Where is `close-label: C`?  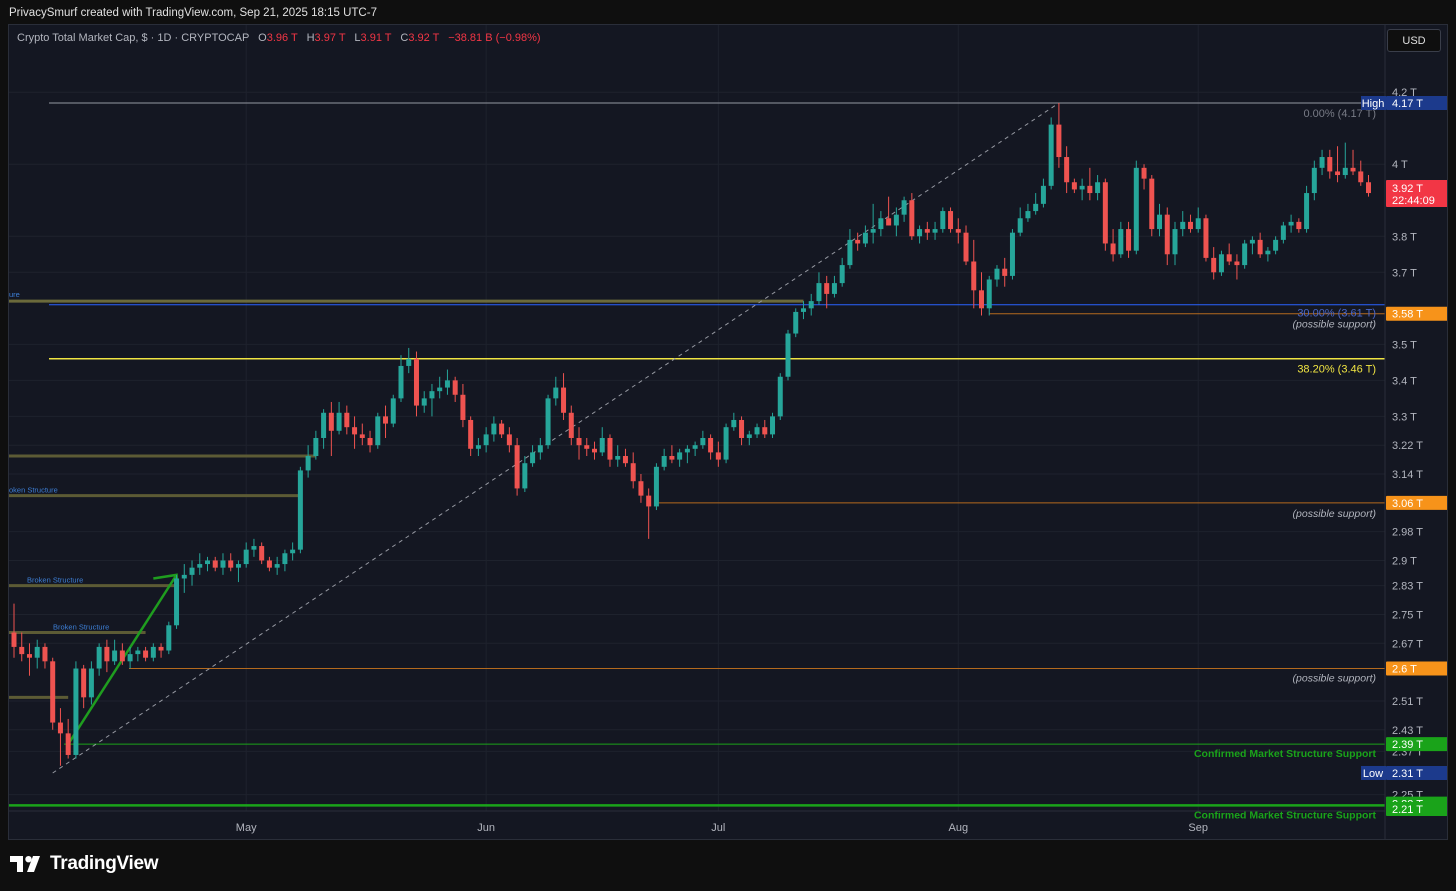 close-label: C is located at coordinates (404, 38).